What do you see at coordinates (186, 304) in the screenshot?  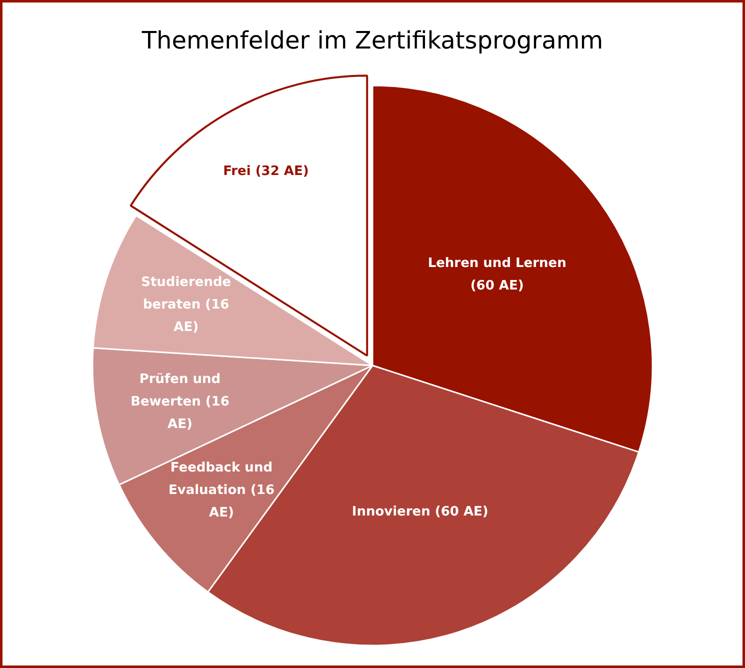 I see `slice-label: Studierende beraten (16 AE)` at bounding box center [186, 304].